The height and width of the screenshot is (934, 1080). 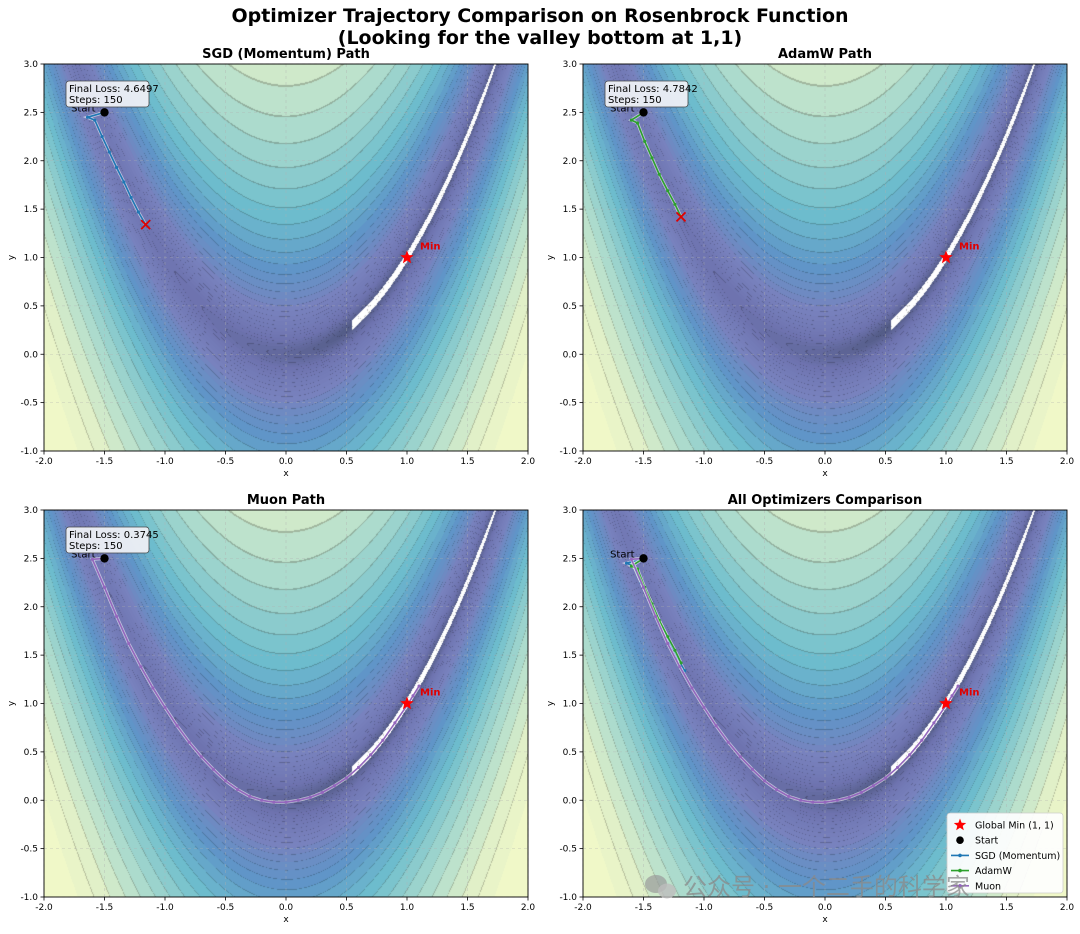 I want to click on trajectory-muon, so click(x=255, y=680).